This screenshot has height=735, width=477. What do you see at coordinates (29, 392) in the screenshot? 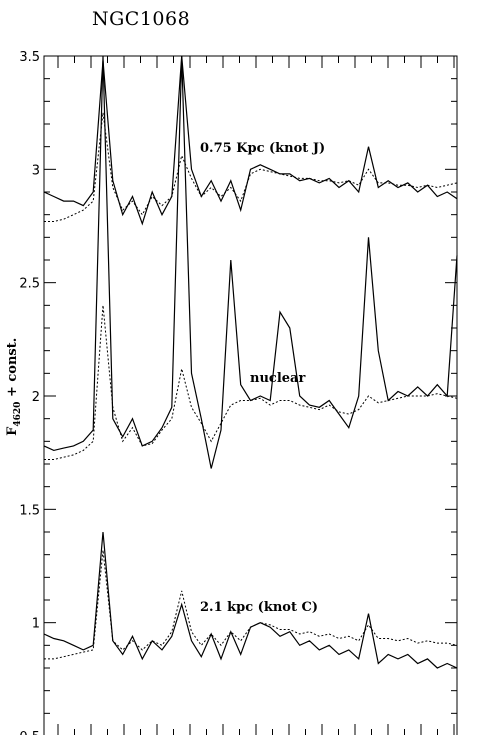
I see `y-tick-labels: 0.5 1 1.5 2 2.5 3 3.5` at bounding box center [29, 392].